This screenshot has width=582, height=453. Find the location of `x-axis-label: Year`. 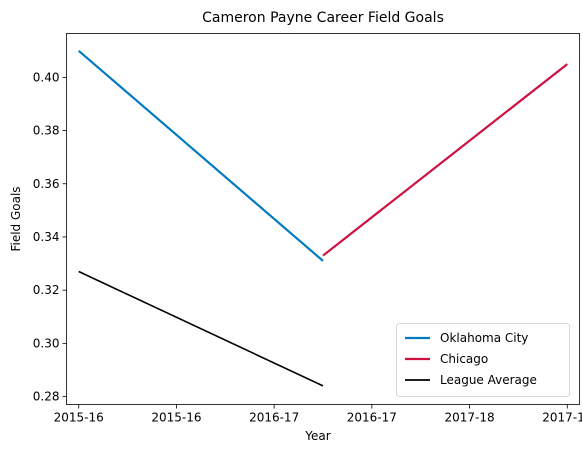

x-axis-label: Year is located at coordinates (317, 436).